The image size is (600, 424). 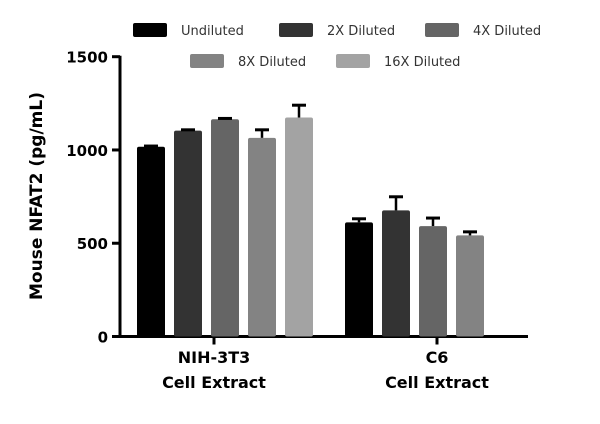 I want to click on legend-label: 16X Diluted, so click(x=422, y=62).